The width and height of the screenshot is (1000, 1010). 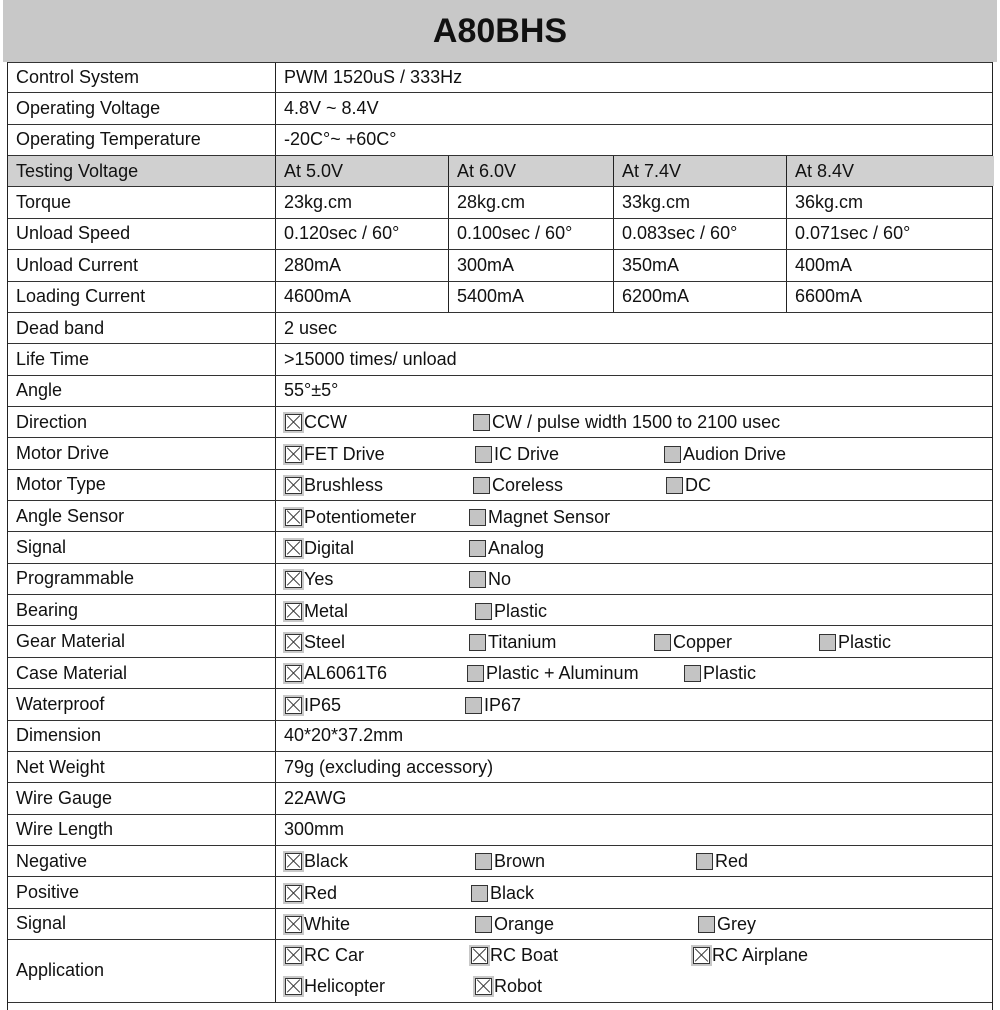 I want to click on spec-row-waterproof: Waterproof IP65 IP67, so click(x=500, y=705).